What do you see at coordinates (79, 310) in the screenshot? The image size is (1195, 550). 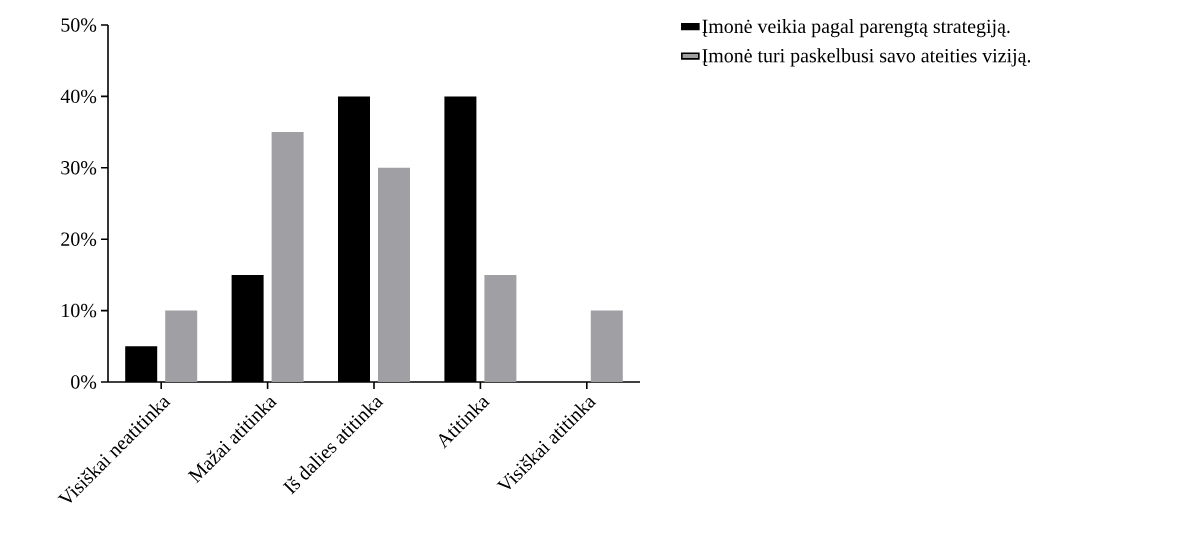 I see `y-tick-label: 10%` at bounding box center [79, 310].